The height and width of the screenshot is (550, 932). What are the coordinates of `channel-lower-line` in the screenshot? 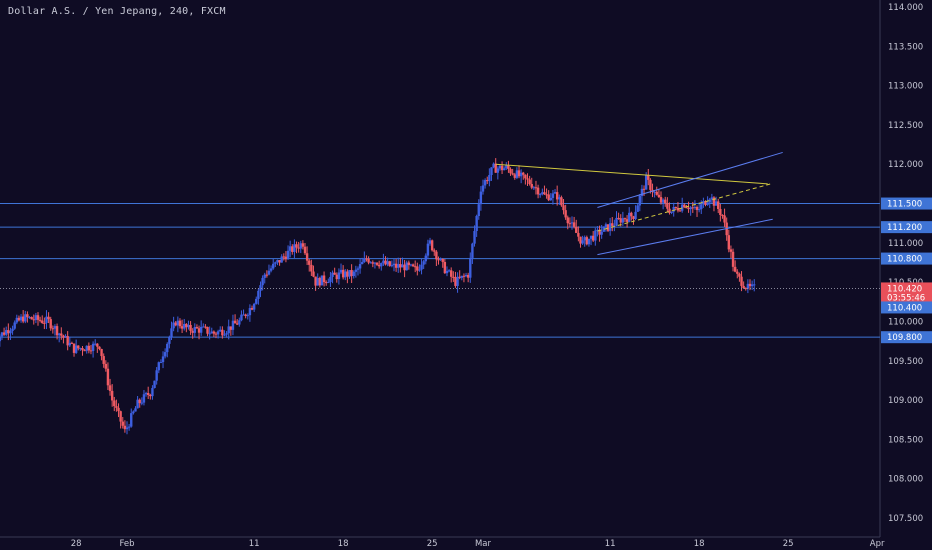 It's located at (685, 237).